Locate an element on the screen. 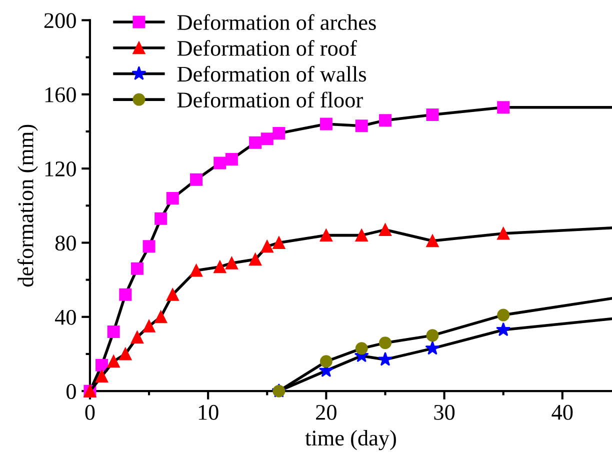 This screenshot has width=612, height=459. x-tick-label: 20 is located at coordinates (326, 412).